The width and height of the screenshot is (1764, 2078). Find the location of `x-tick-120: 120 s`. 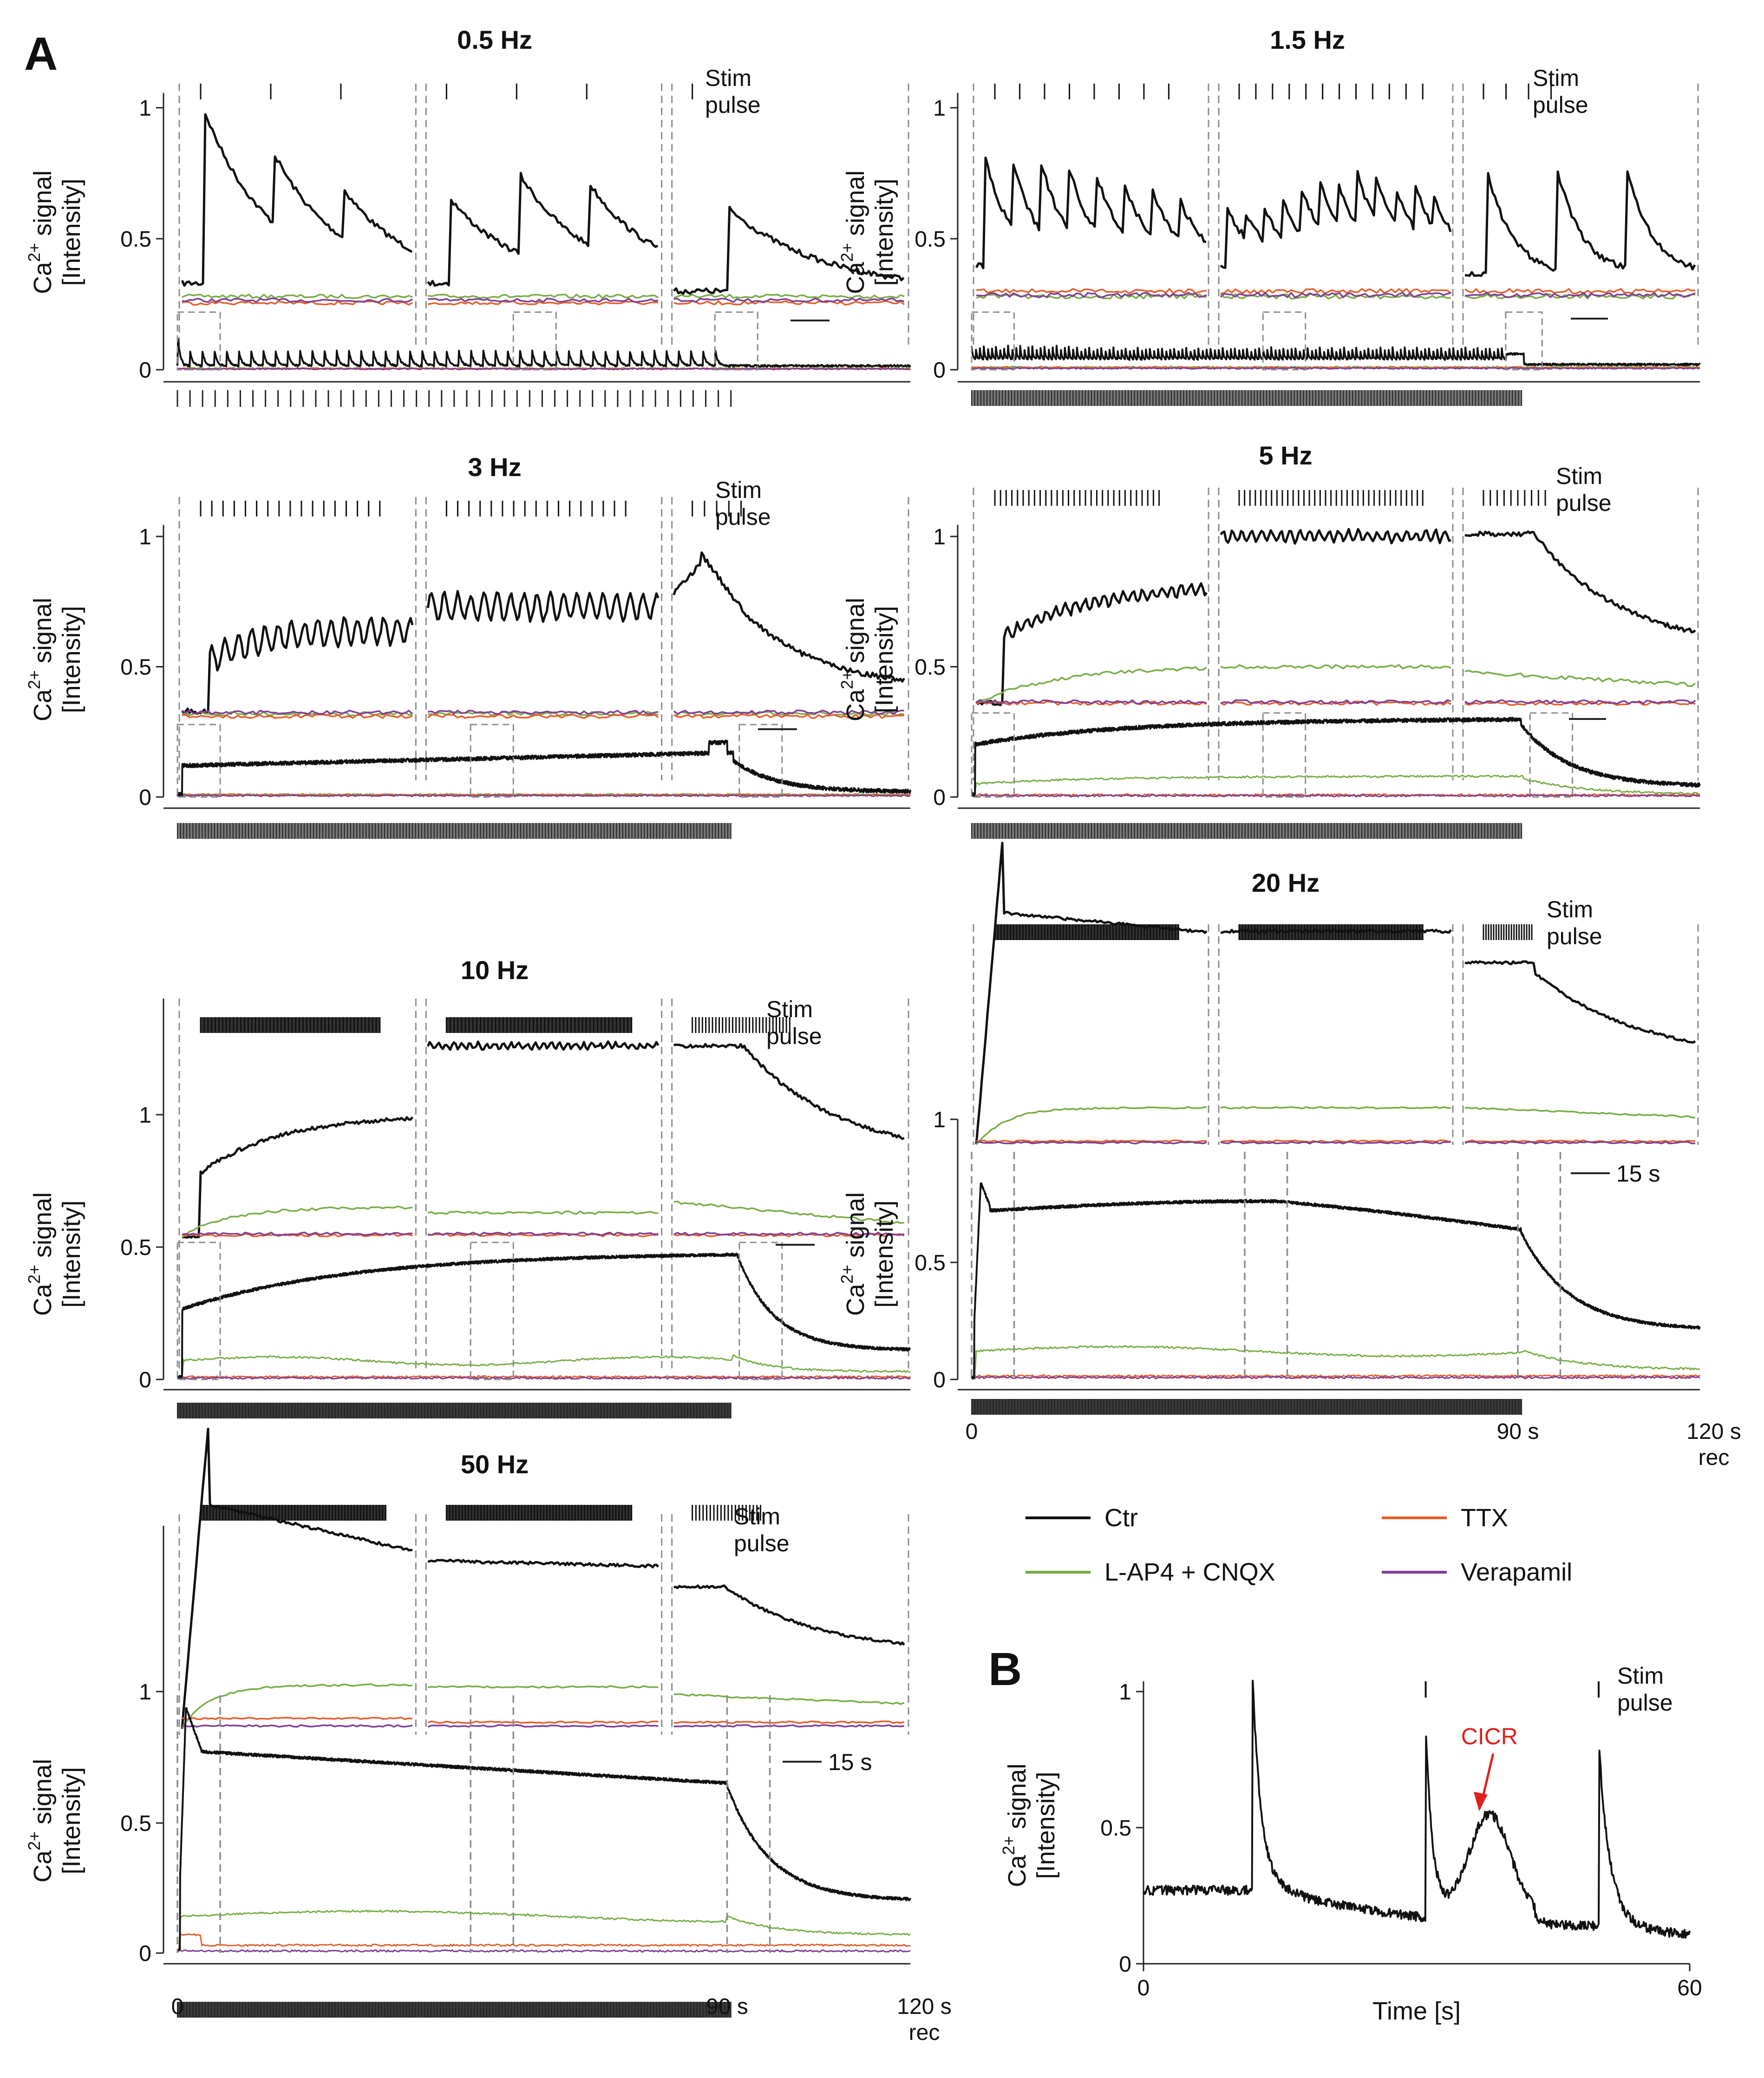

x-tick-120: 120 s is located at coordinates (1713, 1431).